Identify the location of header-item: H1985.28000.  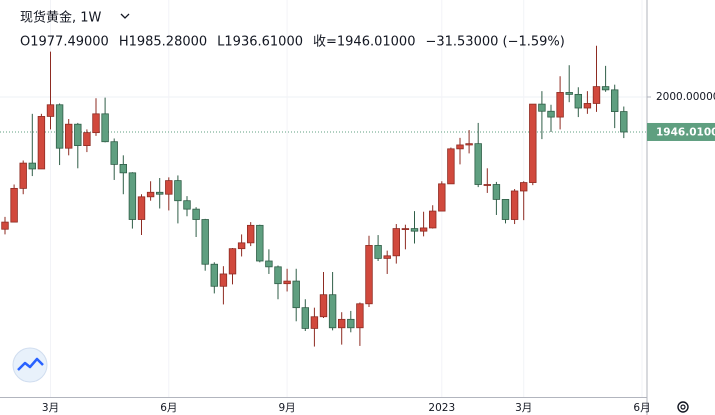
(163, 42).